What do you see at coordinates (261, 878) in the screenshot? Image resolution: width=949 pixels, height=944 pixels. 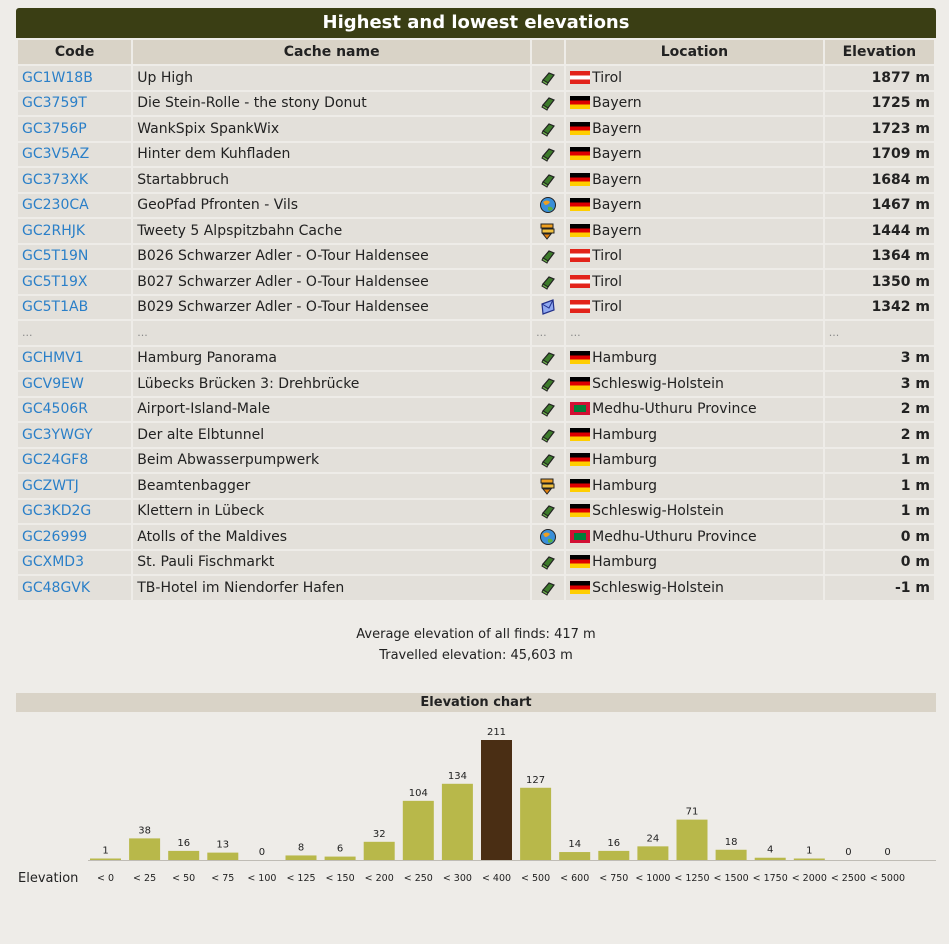 I see `chart-tick-label: < 100` at bounding box center [261, 878].